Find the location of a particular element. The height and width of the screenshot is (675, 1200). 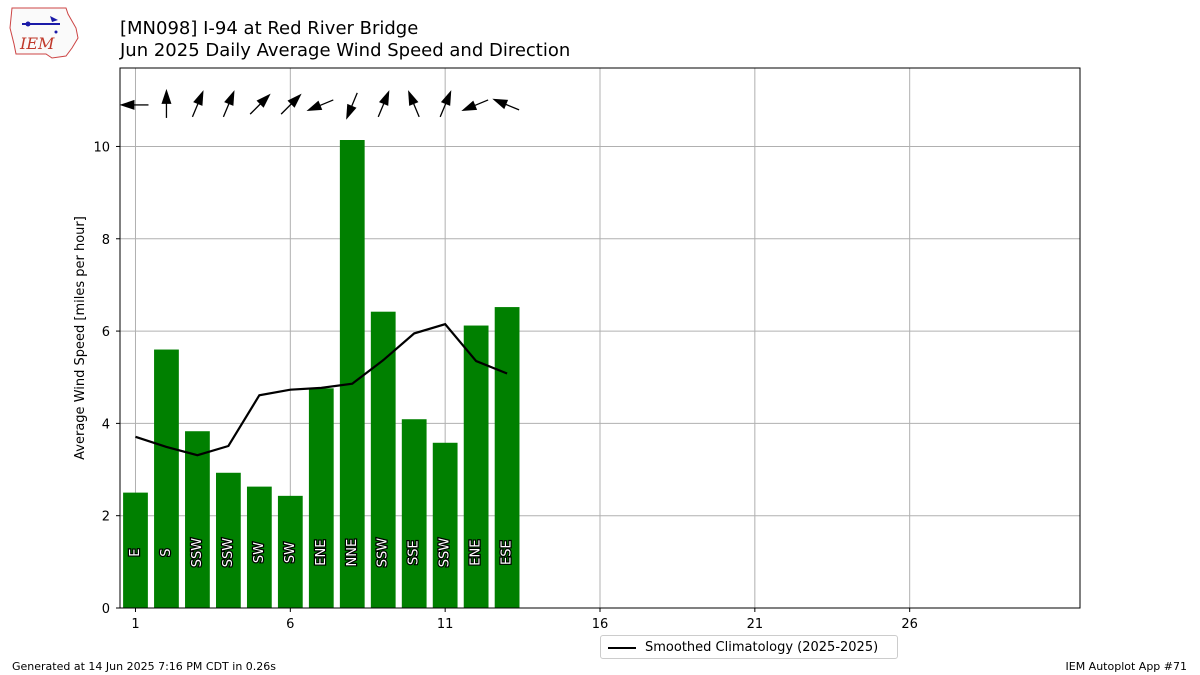

direction-label: S is located at coordinates (166, 552).